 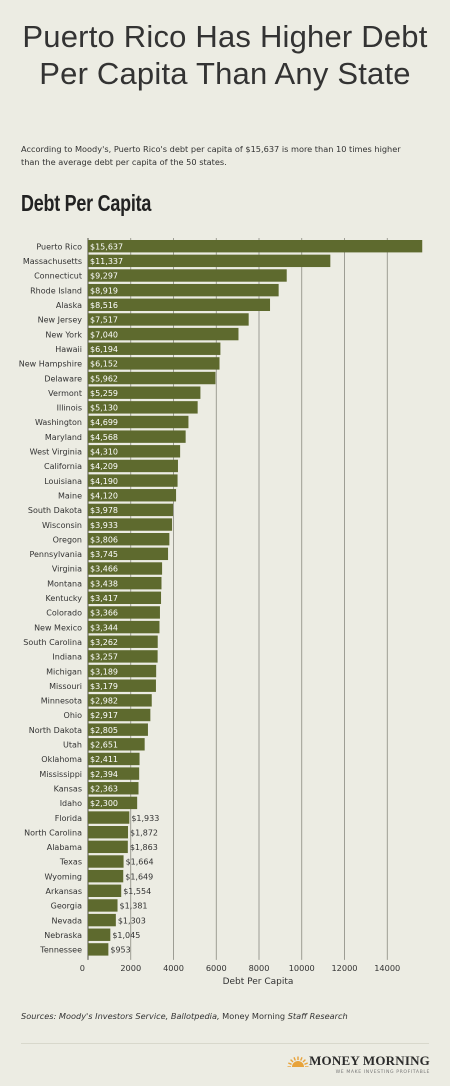 What do you see at coordinates (52, 261) in the screenshot?
I see `category-label: Massachusetts` at bounding box center [52, 261].